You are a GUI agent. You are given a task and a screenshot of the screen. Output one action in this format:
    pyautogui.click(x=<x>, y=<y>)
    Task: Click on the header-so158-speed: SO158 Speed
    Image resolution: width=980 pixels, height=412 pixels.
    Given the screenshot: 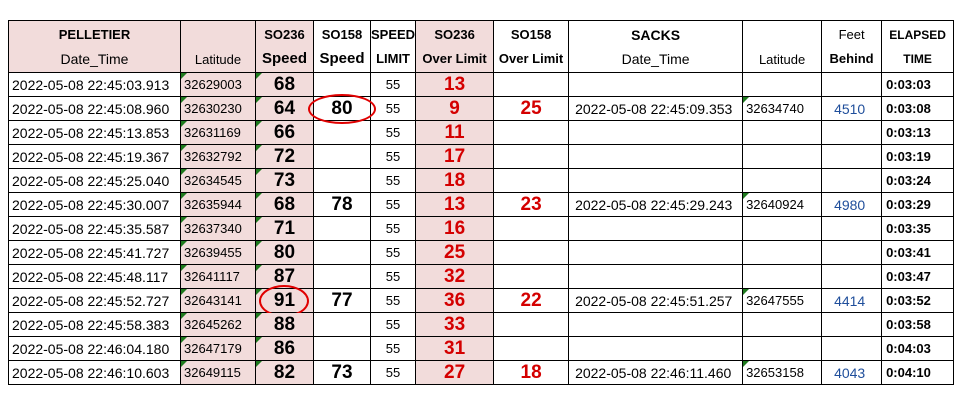 What is the action you would take?
    pyautogui.click(x=342, y=46)
    